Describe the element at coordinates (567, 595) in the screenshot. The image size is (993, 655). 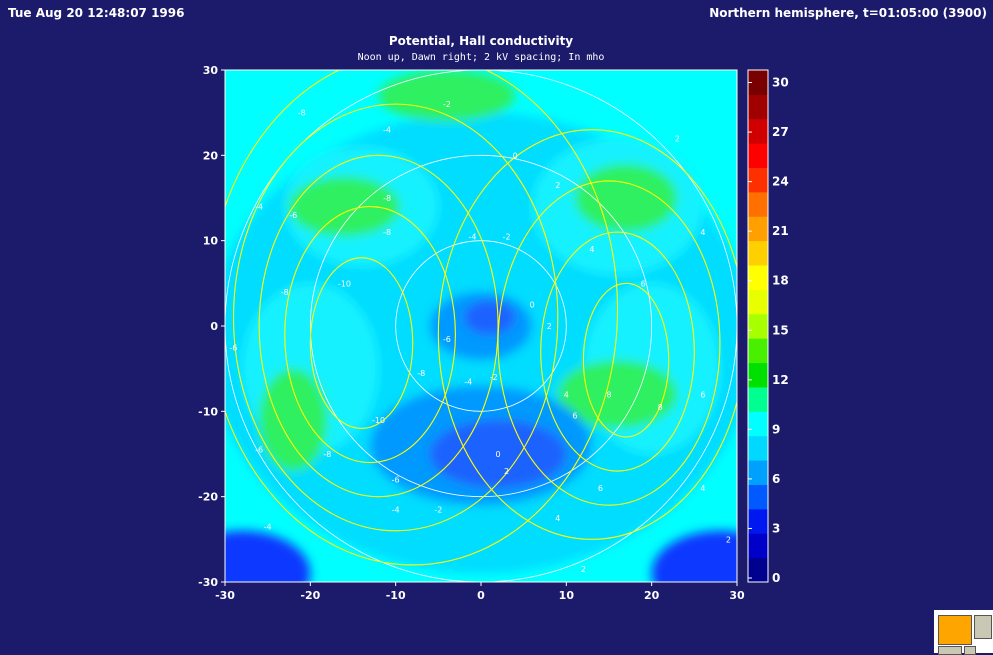
I see `x-tick-label: 10` at that location.